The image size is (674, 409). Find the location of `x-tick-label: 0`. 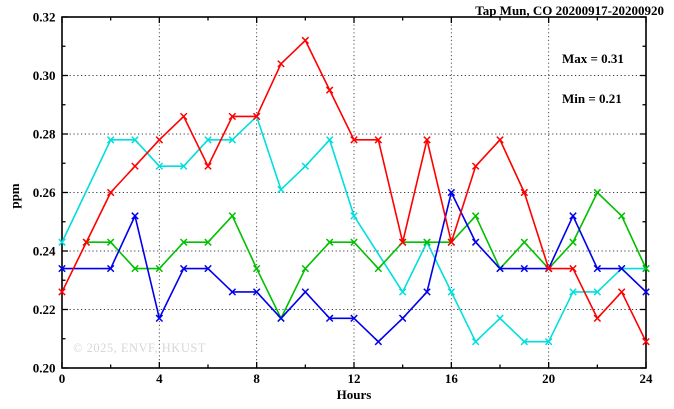

x-tick-label: 0 is located at coordinates (62, 378).